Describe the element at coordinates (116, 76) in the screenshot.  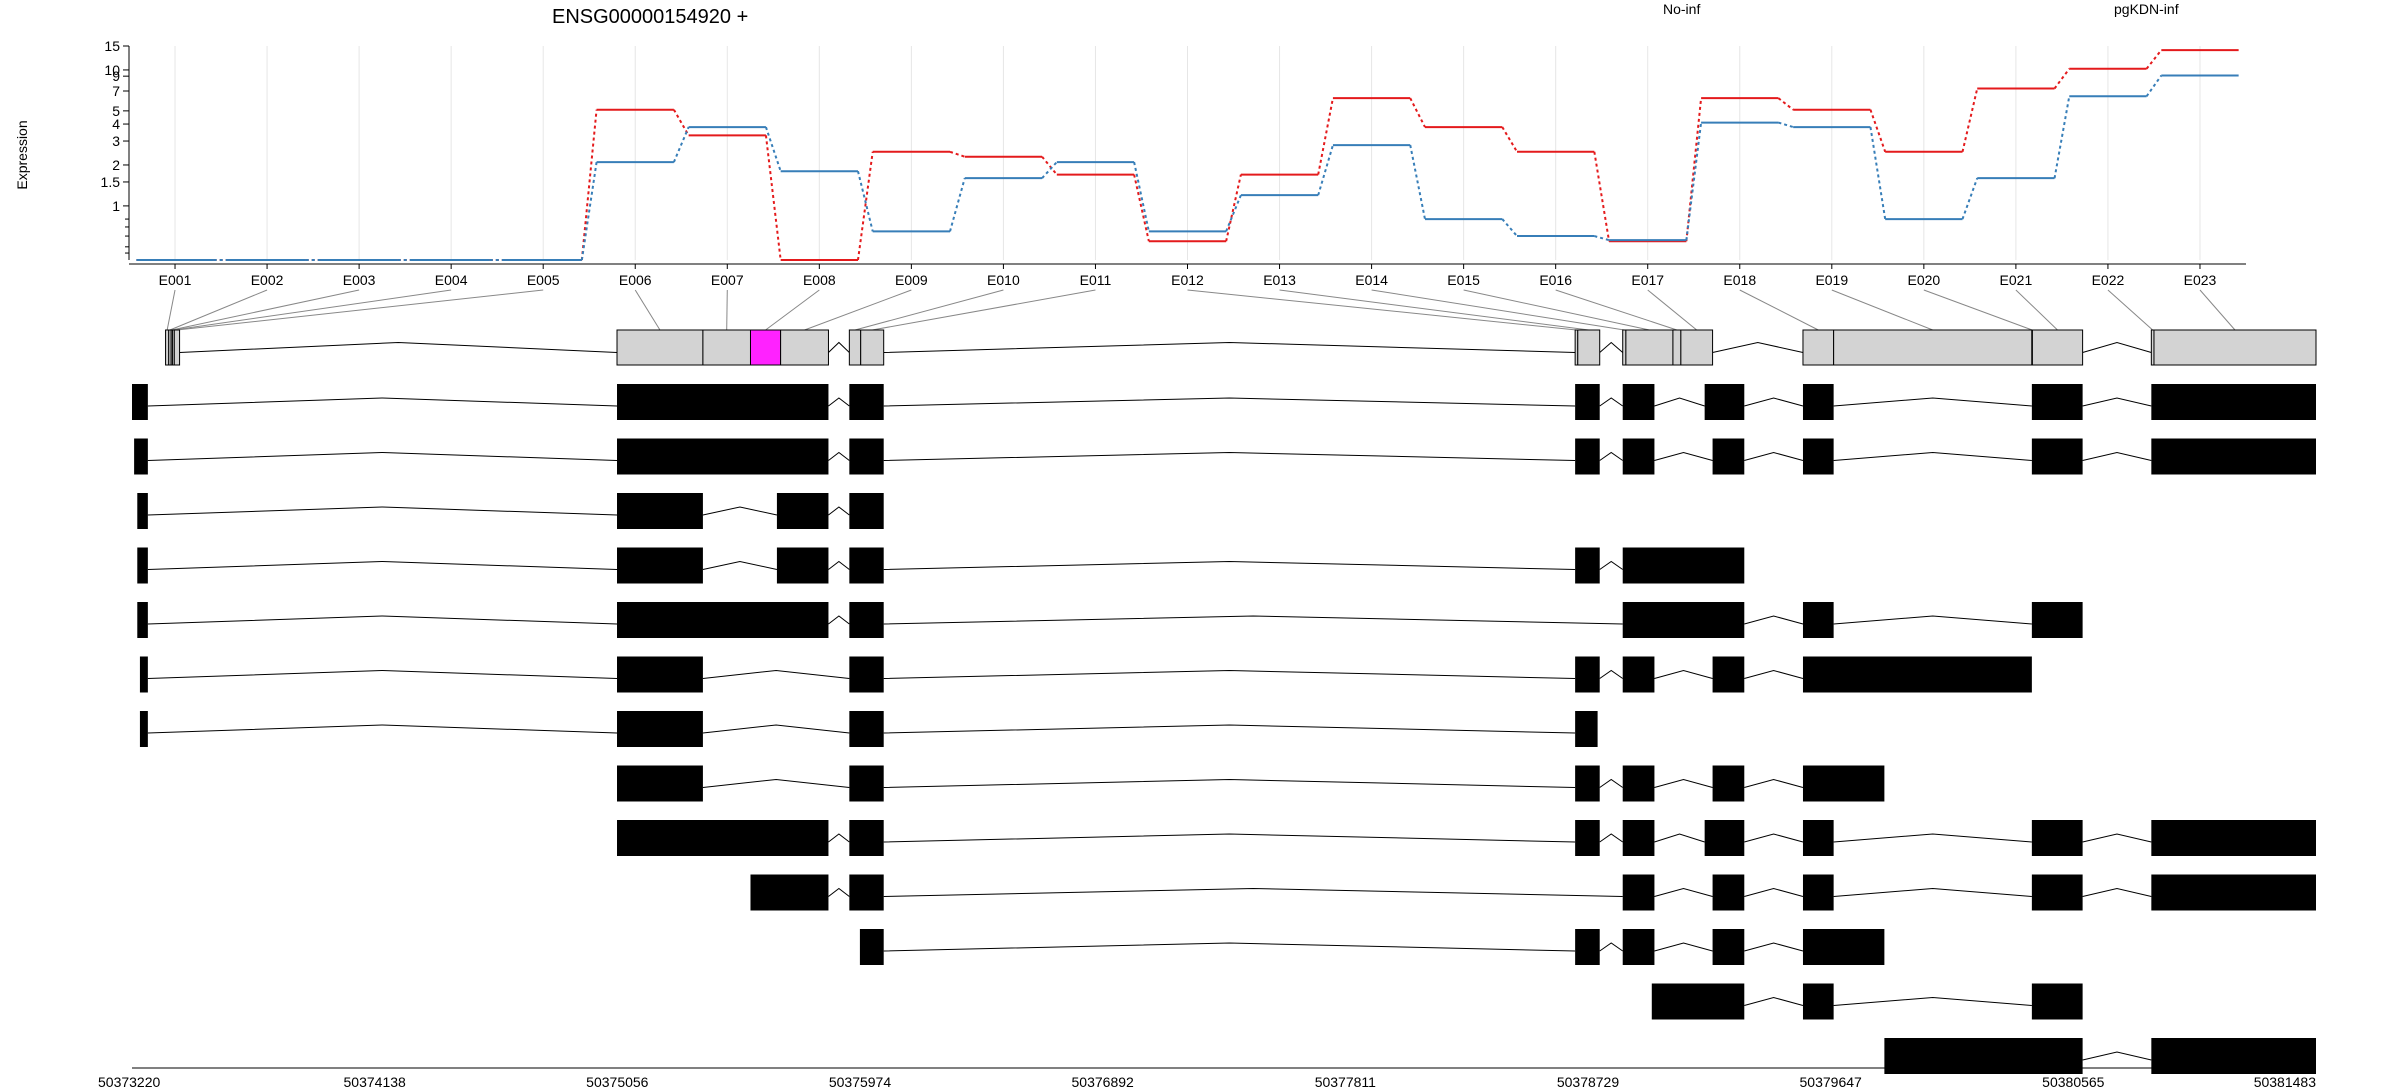
I see `y-tick-label: 9` at that location.